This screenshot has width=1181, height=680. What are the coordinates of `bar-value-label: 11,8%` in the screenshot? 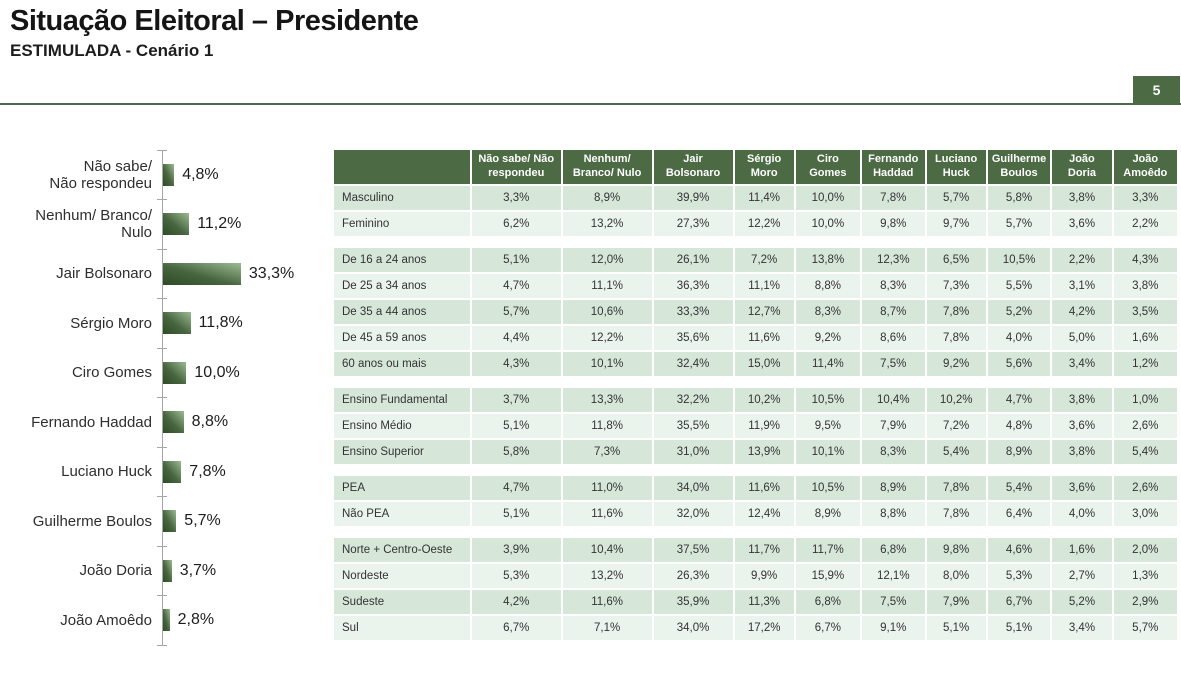 It's located at (220, 323).